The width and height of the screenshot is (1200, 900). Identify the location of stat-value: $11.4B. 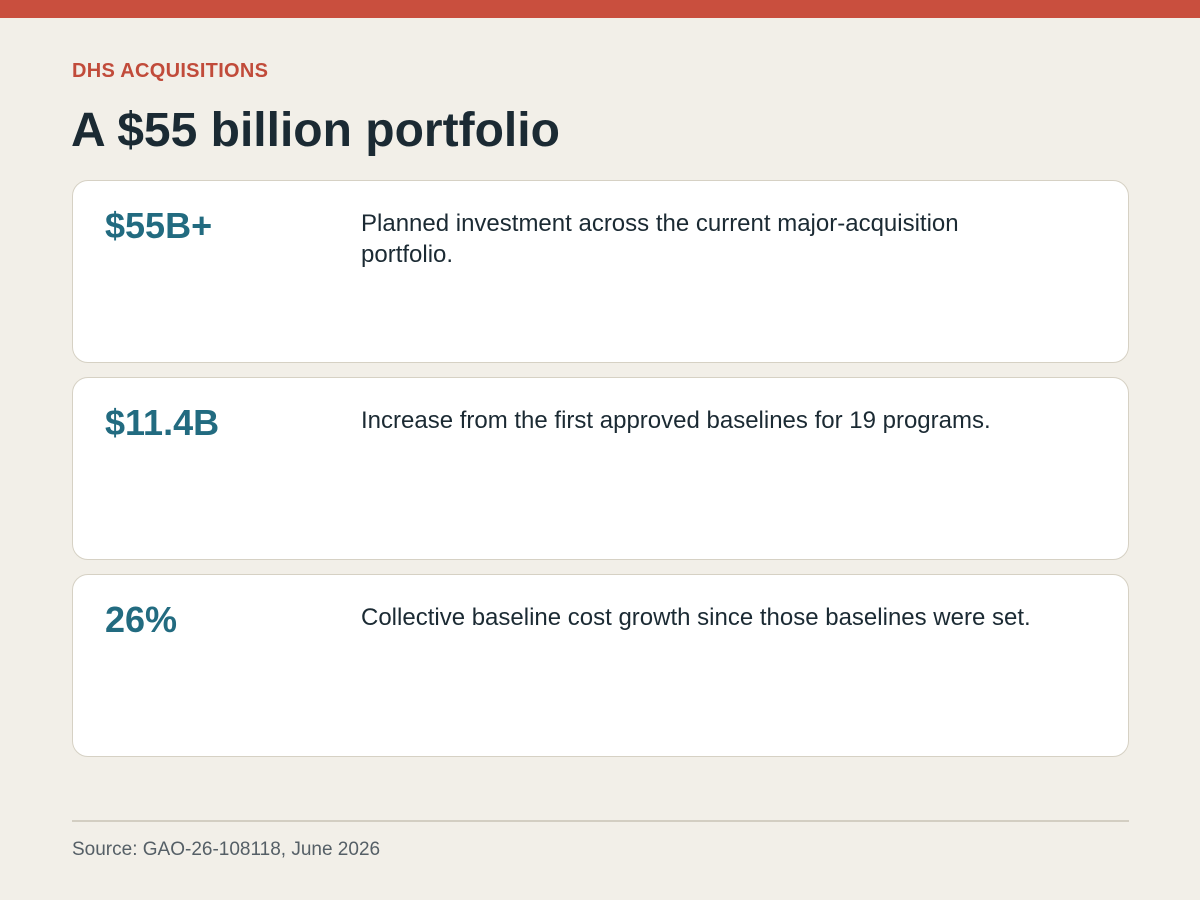
(162, 422).